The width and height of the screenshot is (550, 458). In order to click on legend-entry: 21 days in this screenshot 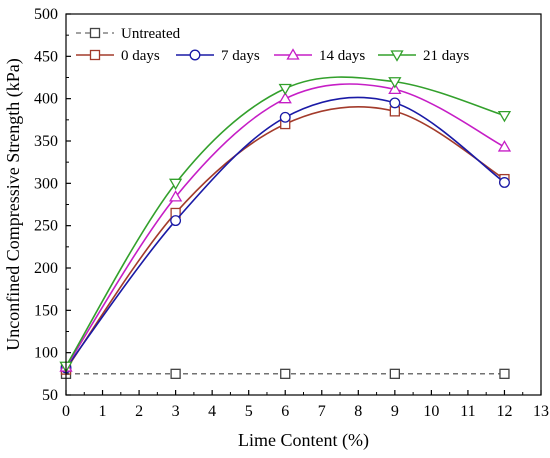, I will do `click(423, 56)`.